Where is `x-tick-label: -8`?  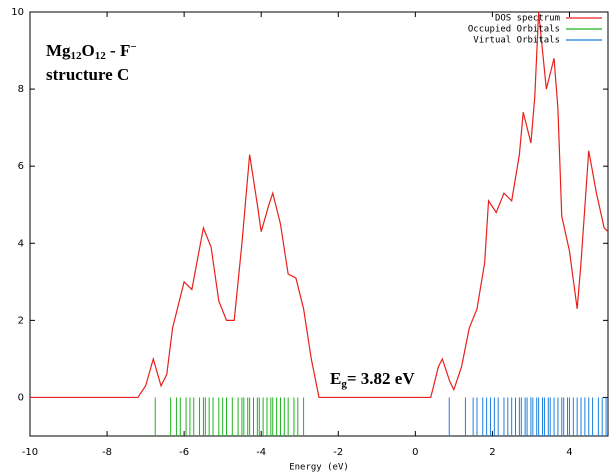
x-tick-label: -8 is located at coordinates (107, 452).